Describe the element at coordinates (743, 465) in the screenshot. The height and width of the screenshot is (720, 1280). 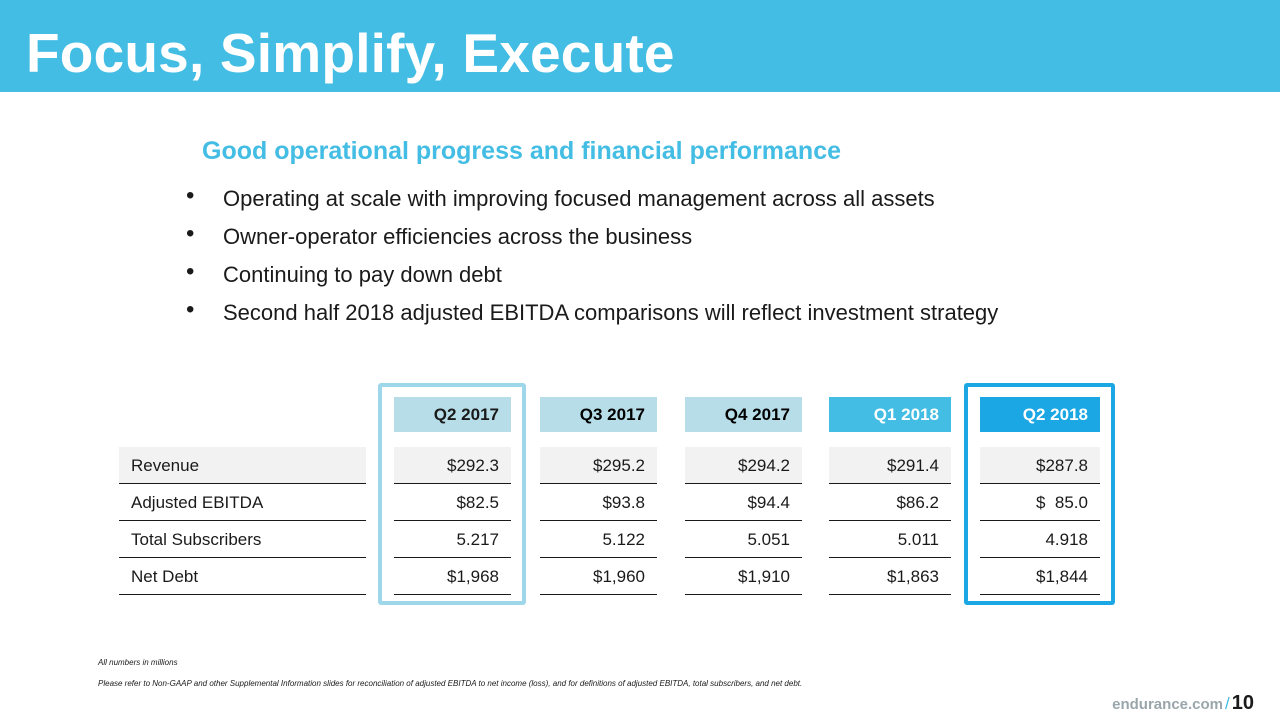
I see `table-cell: $294.2` at that location.